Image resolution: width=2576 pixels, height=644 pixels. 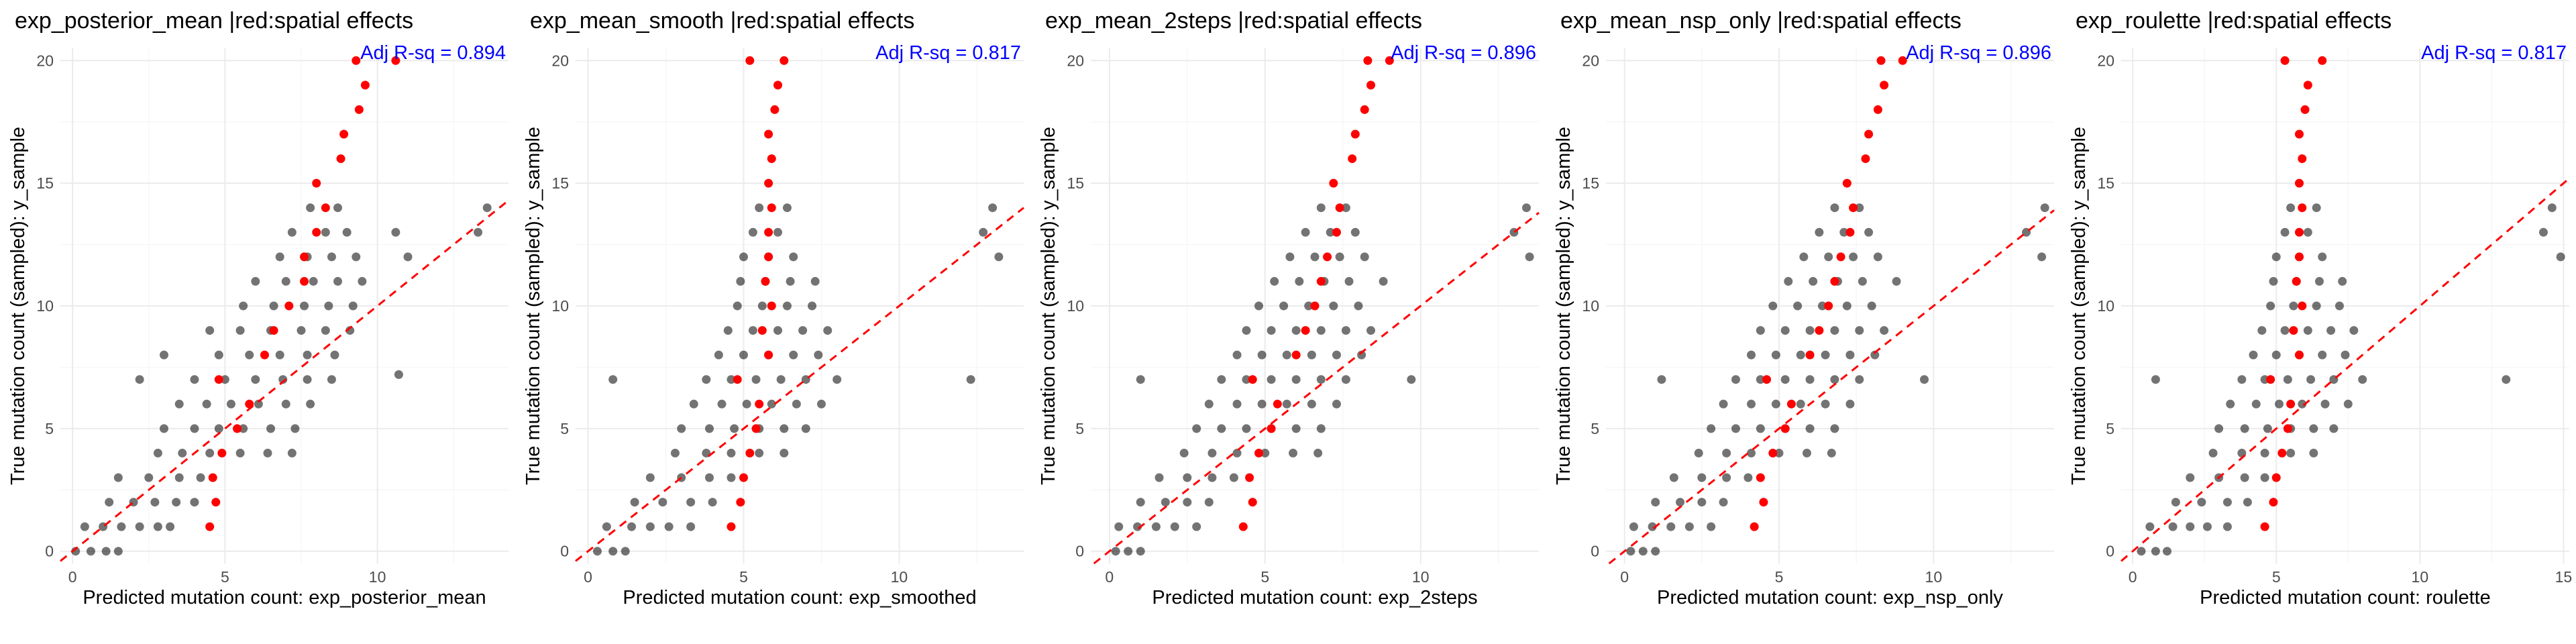 What do you see at coordinates (214, 21) in the screenshot?
I see `panel-title: exp_posterior_mean |red:spatial effects` at bounding box center [214, 21].